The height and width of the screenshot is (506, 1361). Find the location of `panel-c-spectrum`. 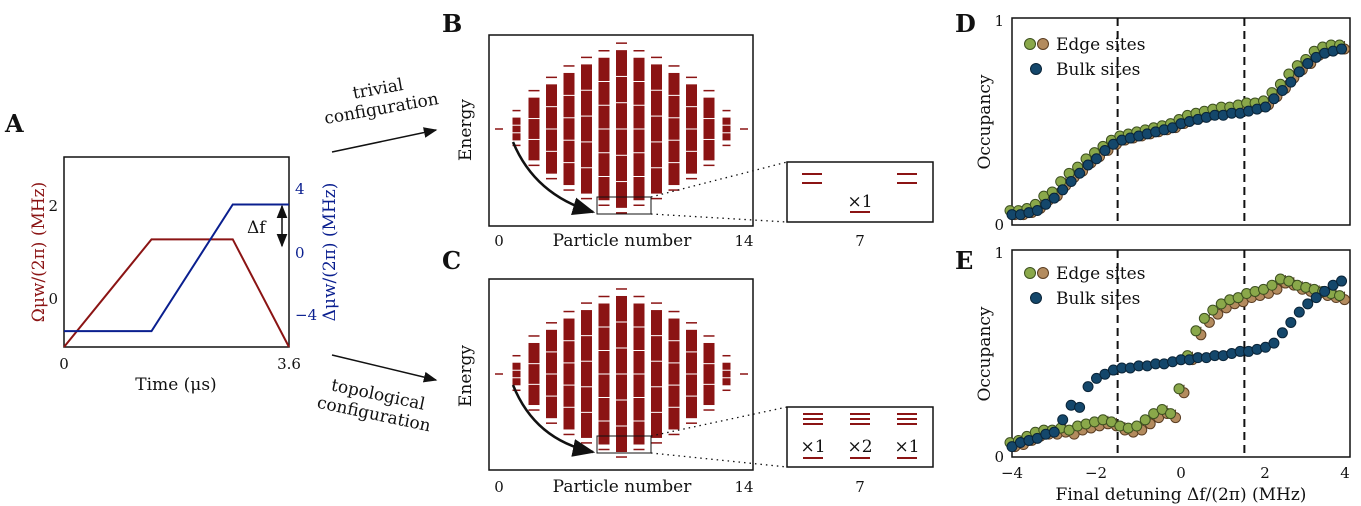

panel-c-spectrum is located at coordinates (621, 373).